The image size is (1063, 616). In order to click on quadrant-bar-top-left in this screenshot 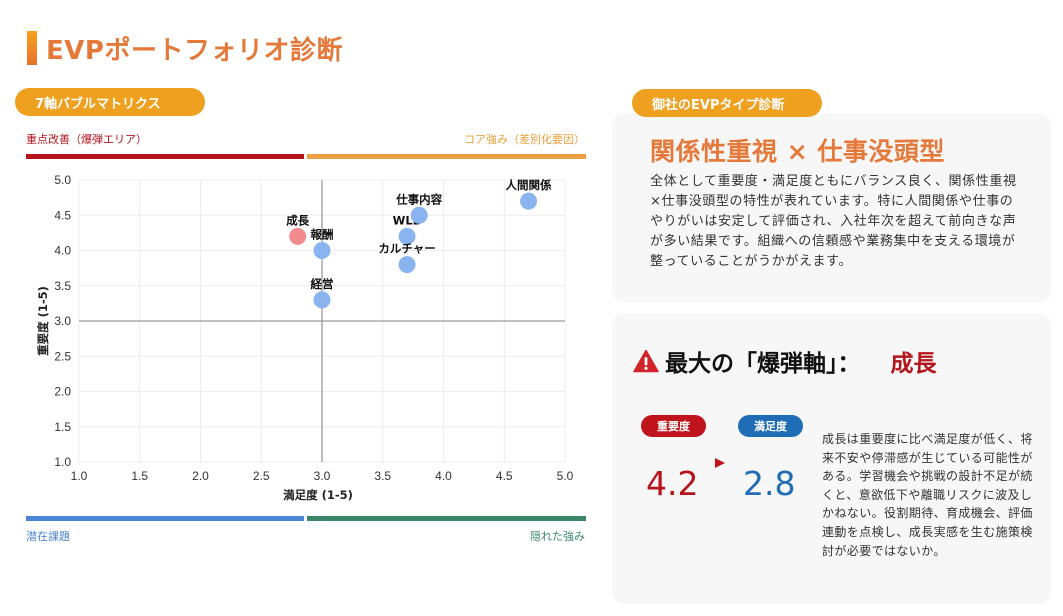, I will do `click(165, 156)`.